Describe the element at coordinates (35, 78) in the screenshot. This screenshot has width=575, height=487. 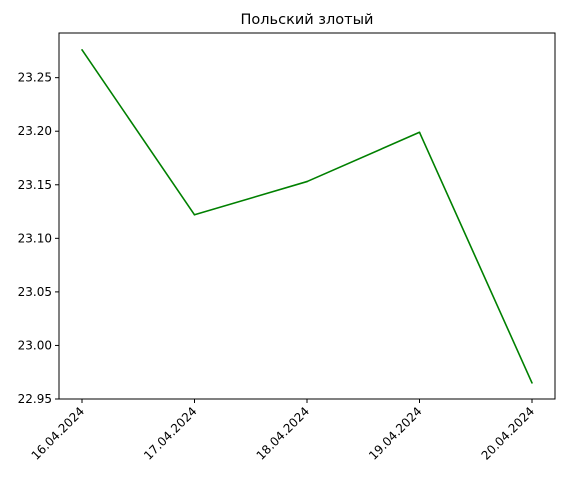
I see `y-tick-label: 23.25` at that location.